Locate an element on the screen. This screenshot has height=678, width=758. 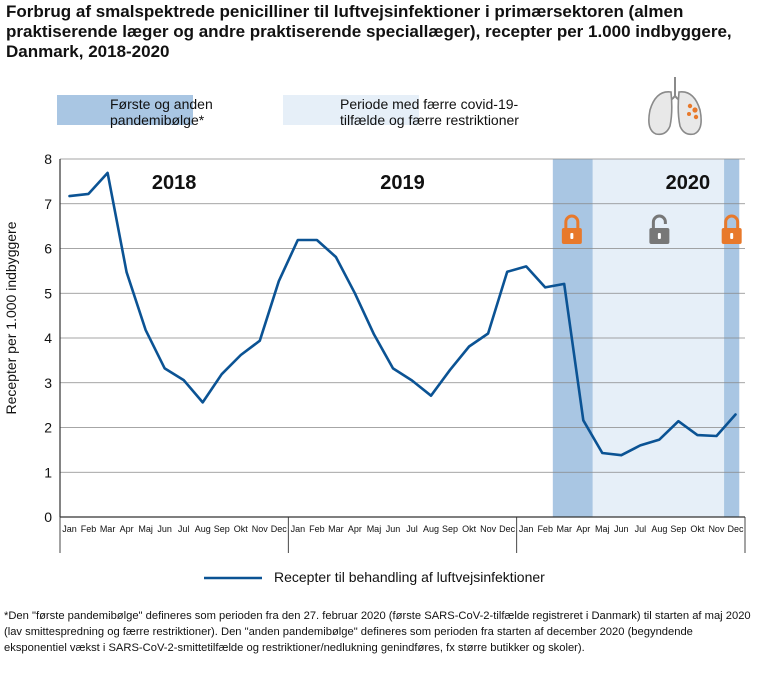
lungs-icon is located at coordinates (675, 106).